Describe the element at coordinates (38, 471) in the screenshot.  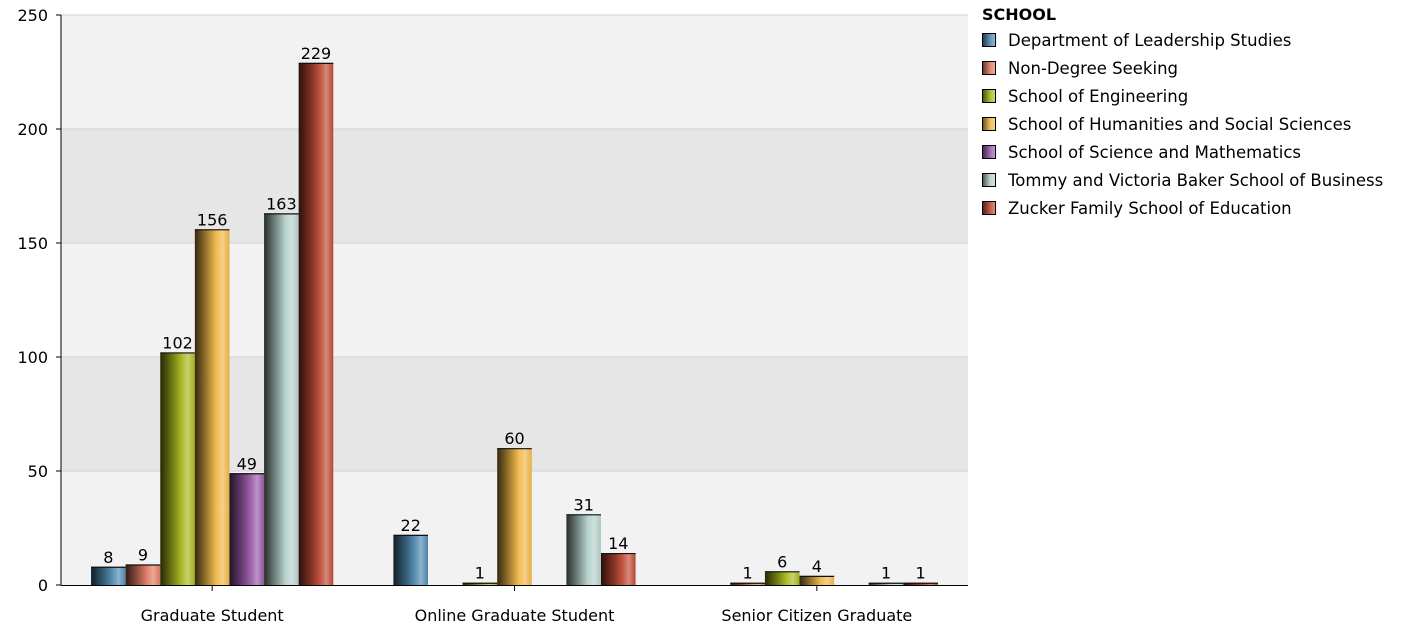
I see `y-tick-label: 50` at that location.